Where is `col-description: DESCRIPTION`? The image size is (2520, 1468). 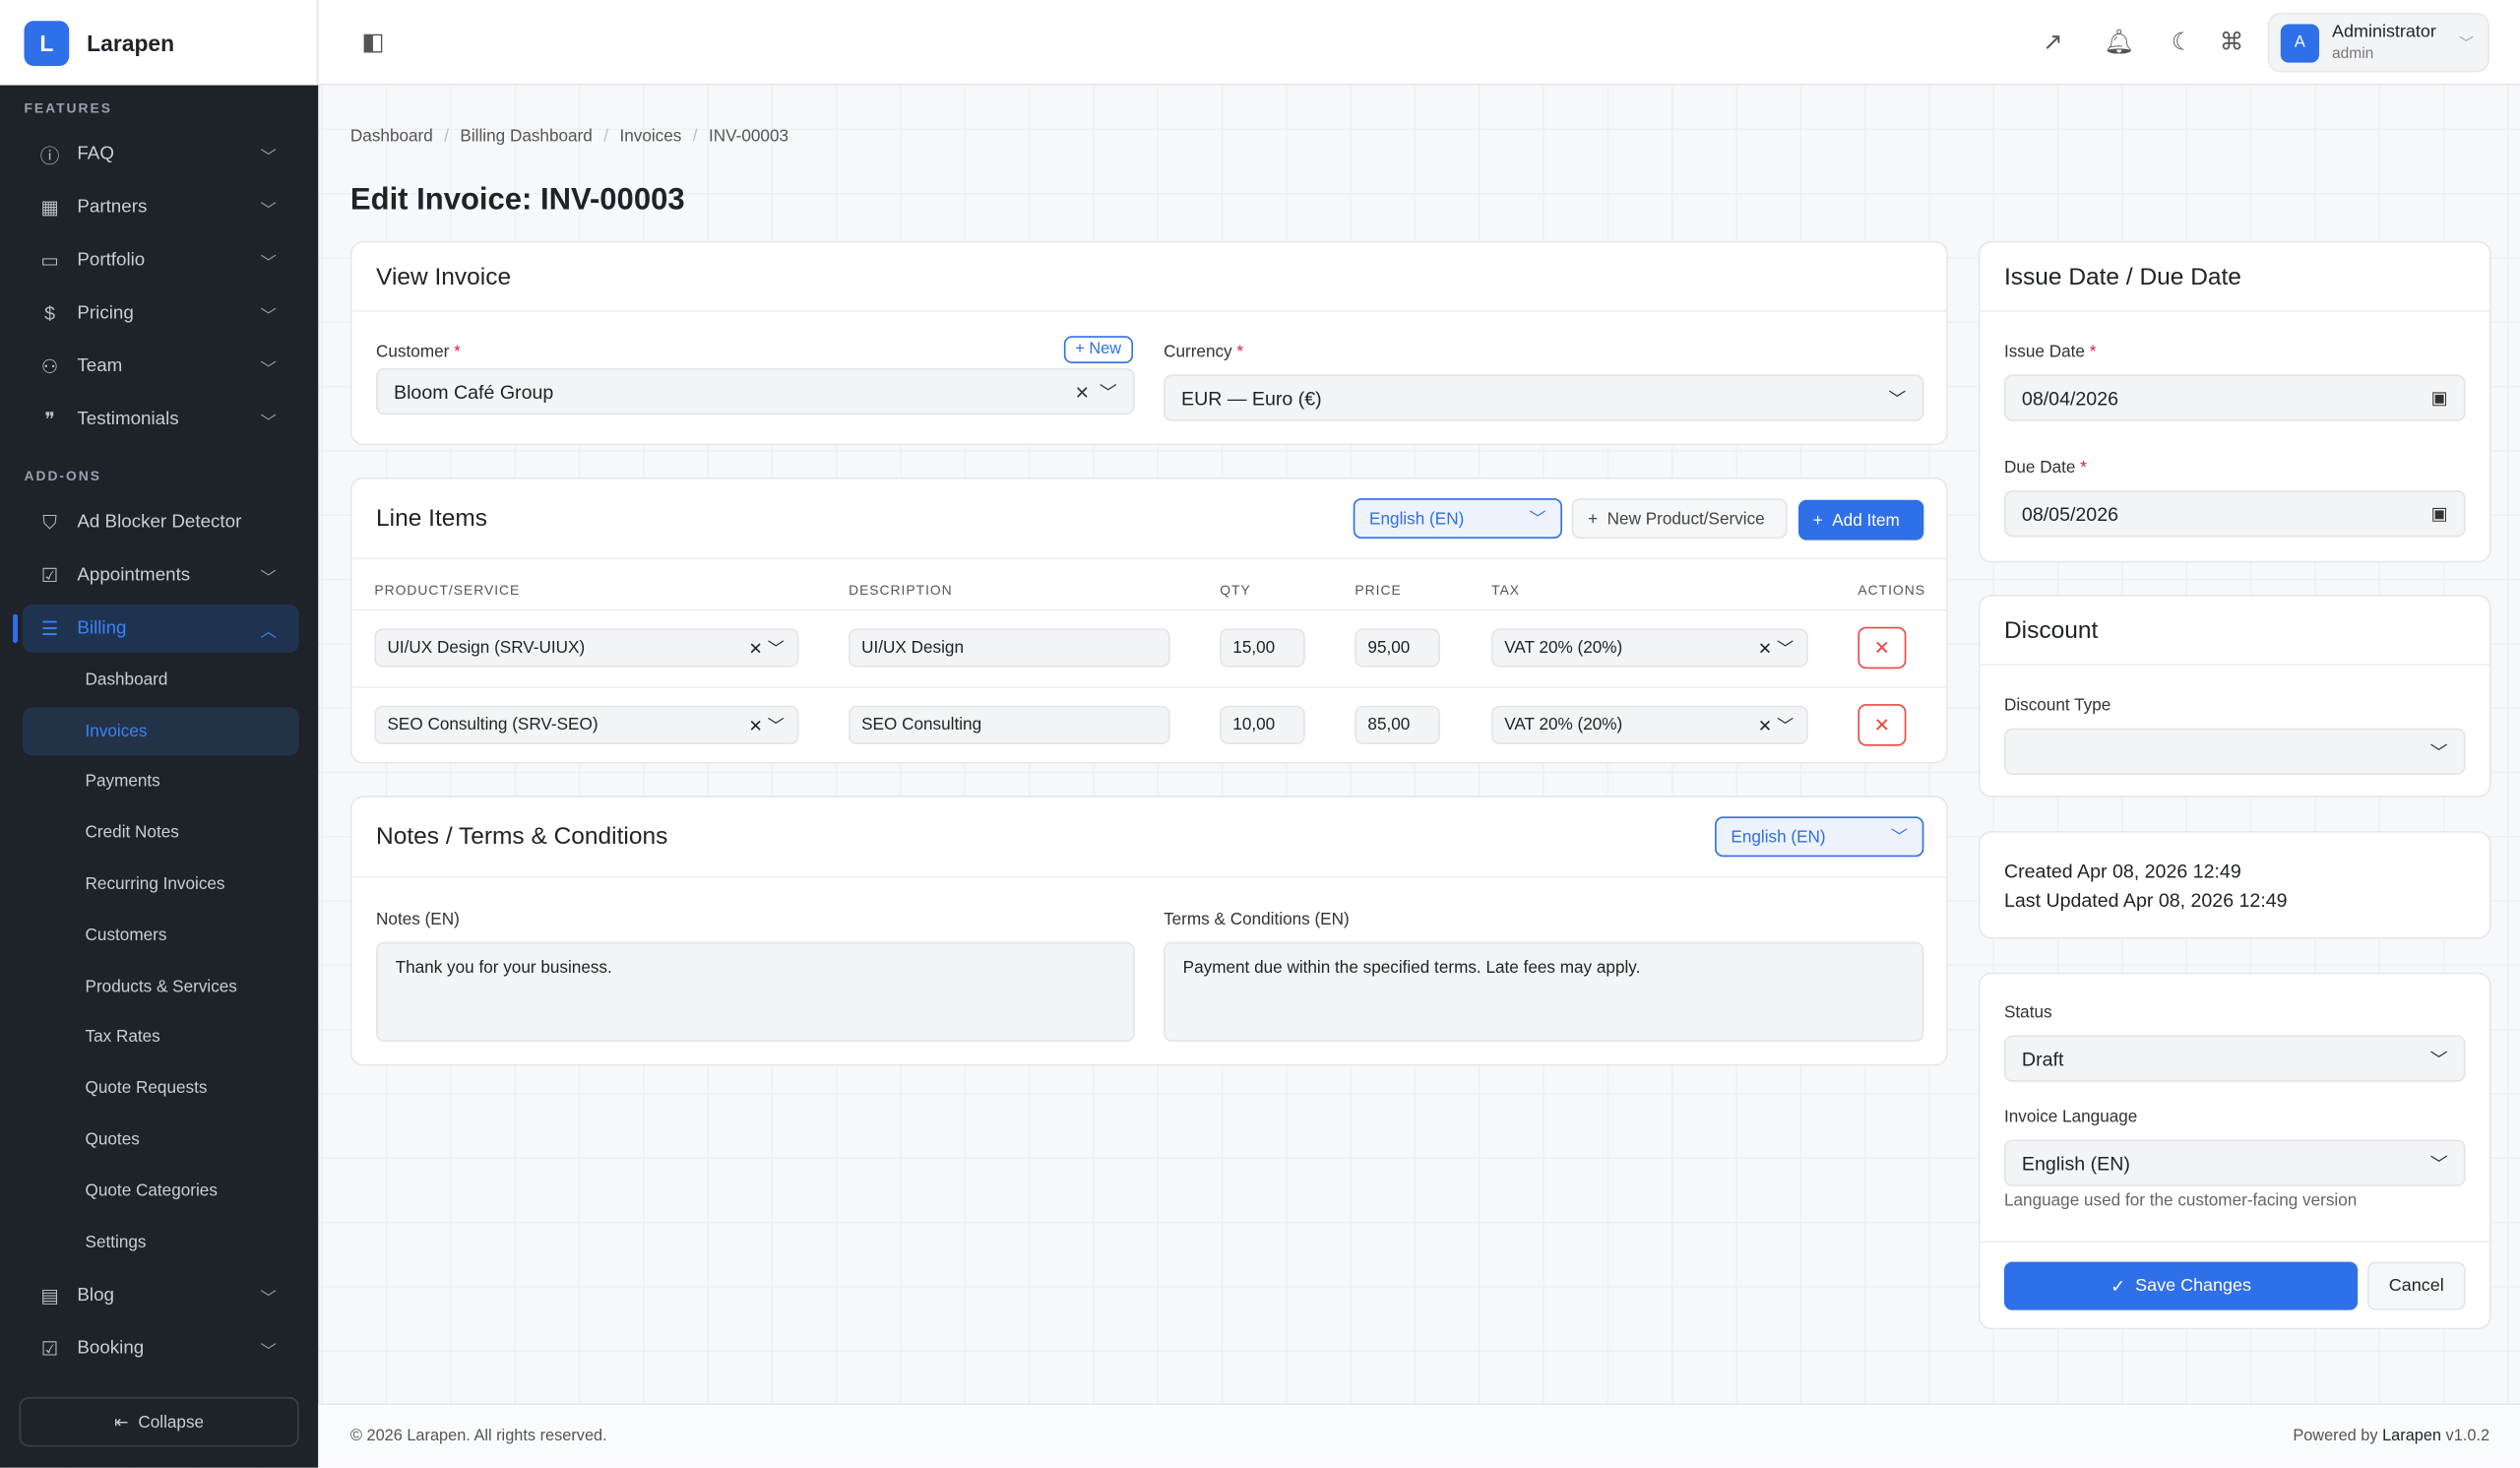 col-description: DESCRIPTION is located at coordinates (901, 591).